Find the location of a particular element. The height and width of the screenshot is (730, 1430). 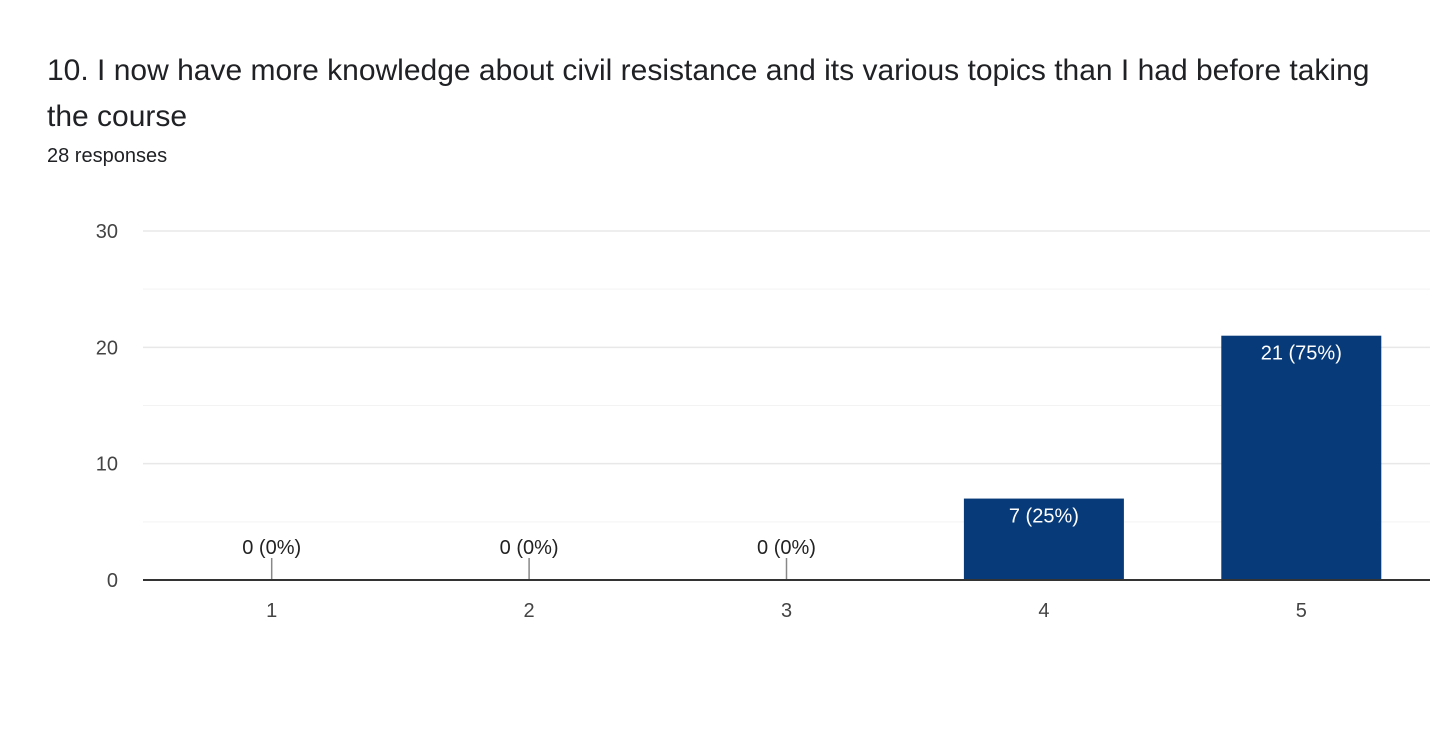

x-tick-label: 4 is located at coordinates (1043, 611).